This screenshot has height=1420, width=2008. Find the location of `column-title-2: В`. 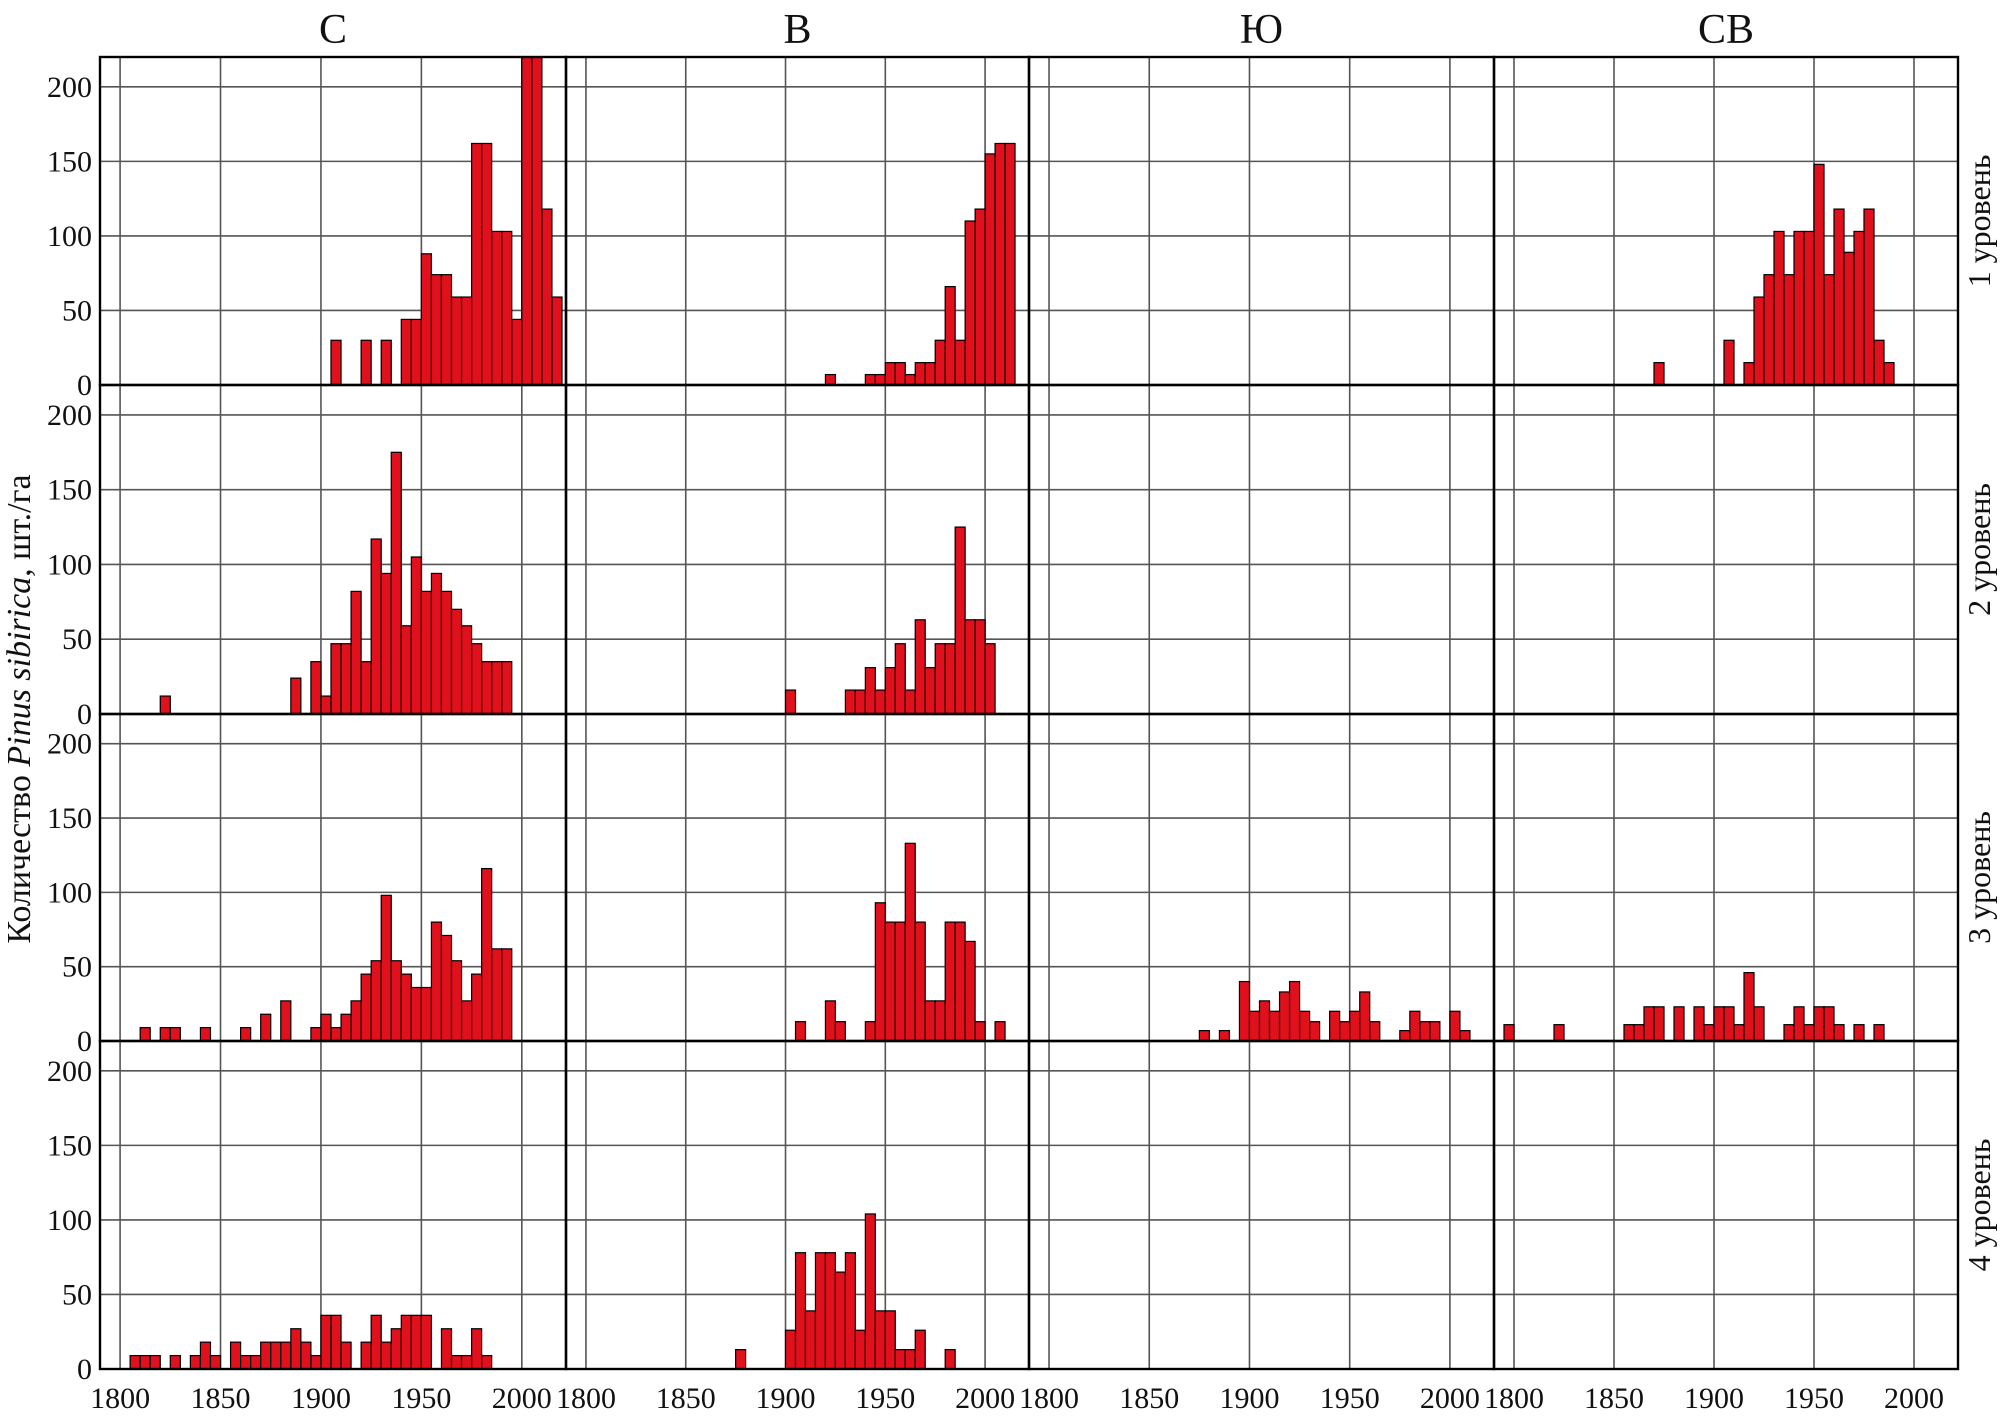

column-title-2: В is located at coordinates (797, 30).